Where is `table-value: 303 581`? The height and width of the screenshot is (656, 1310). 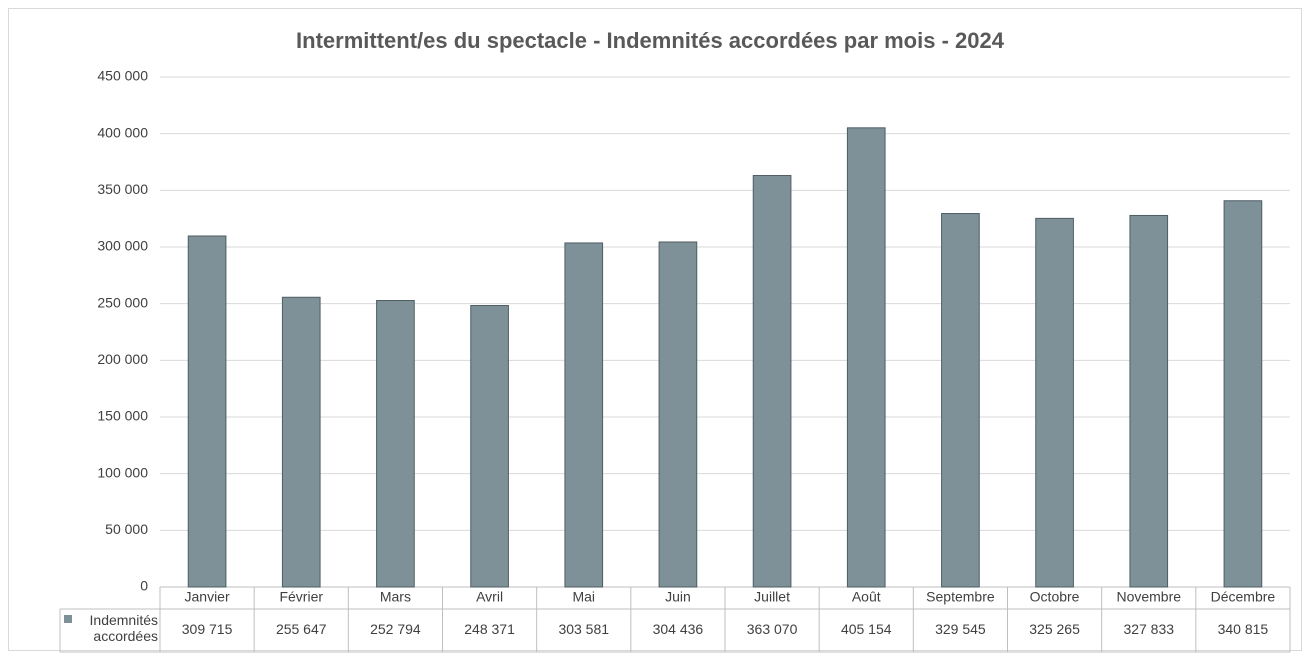
table-value: 303 581 is located at coordinates (583, 629).